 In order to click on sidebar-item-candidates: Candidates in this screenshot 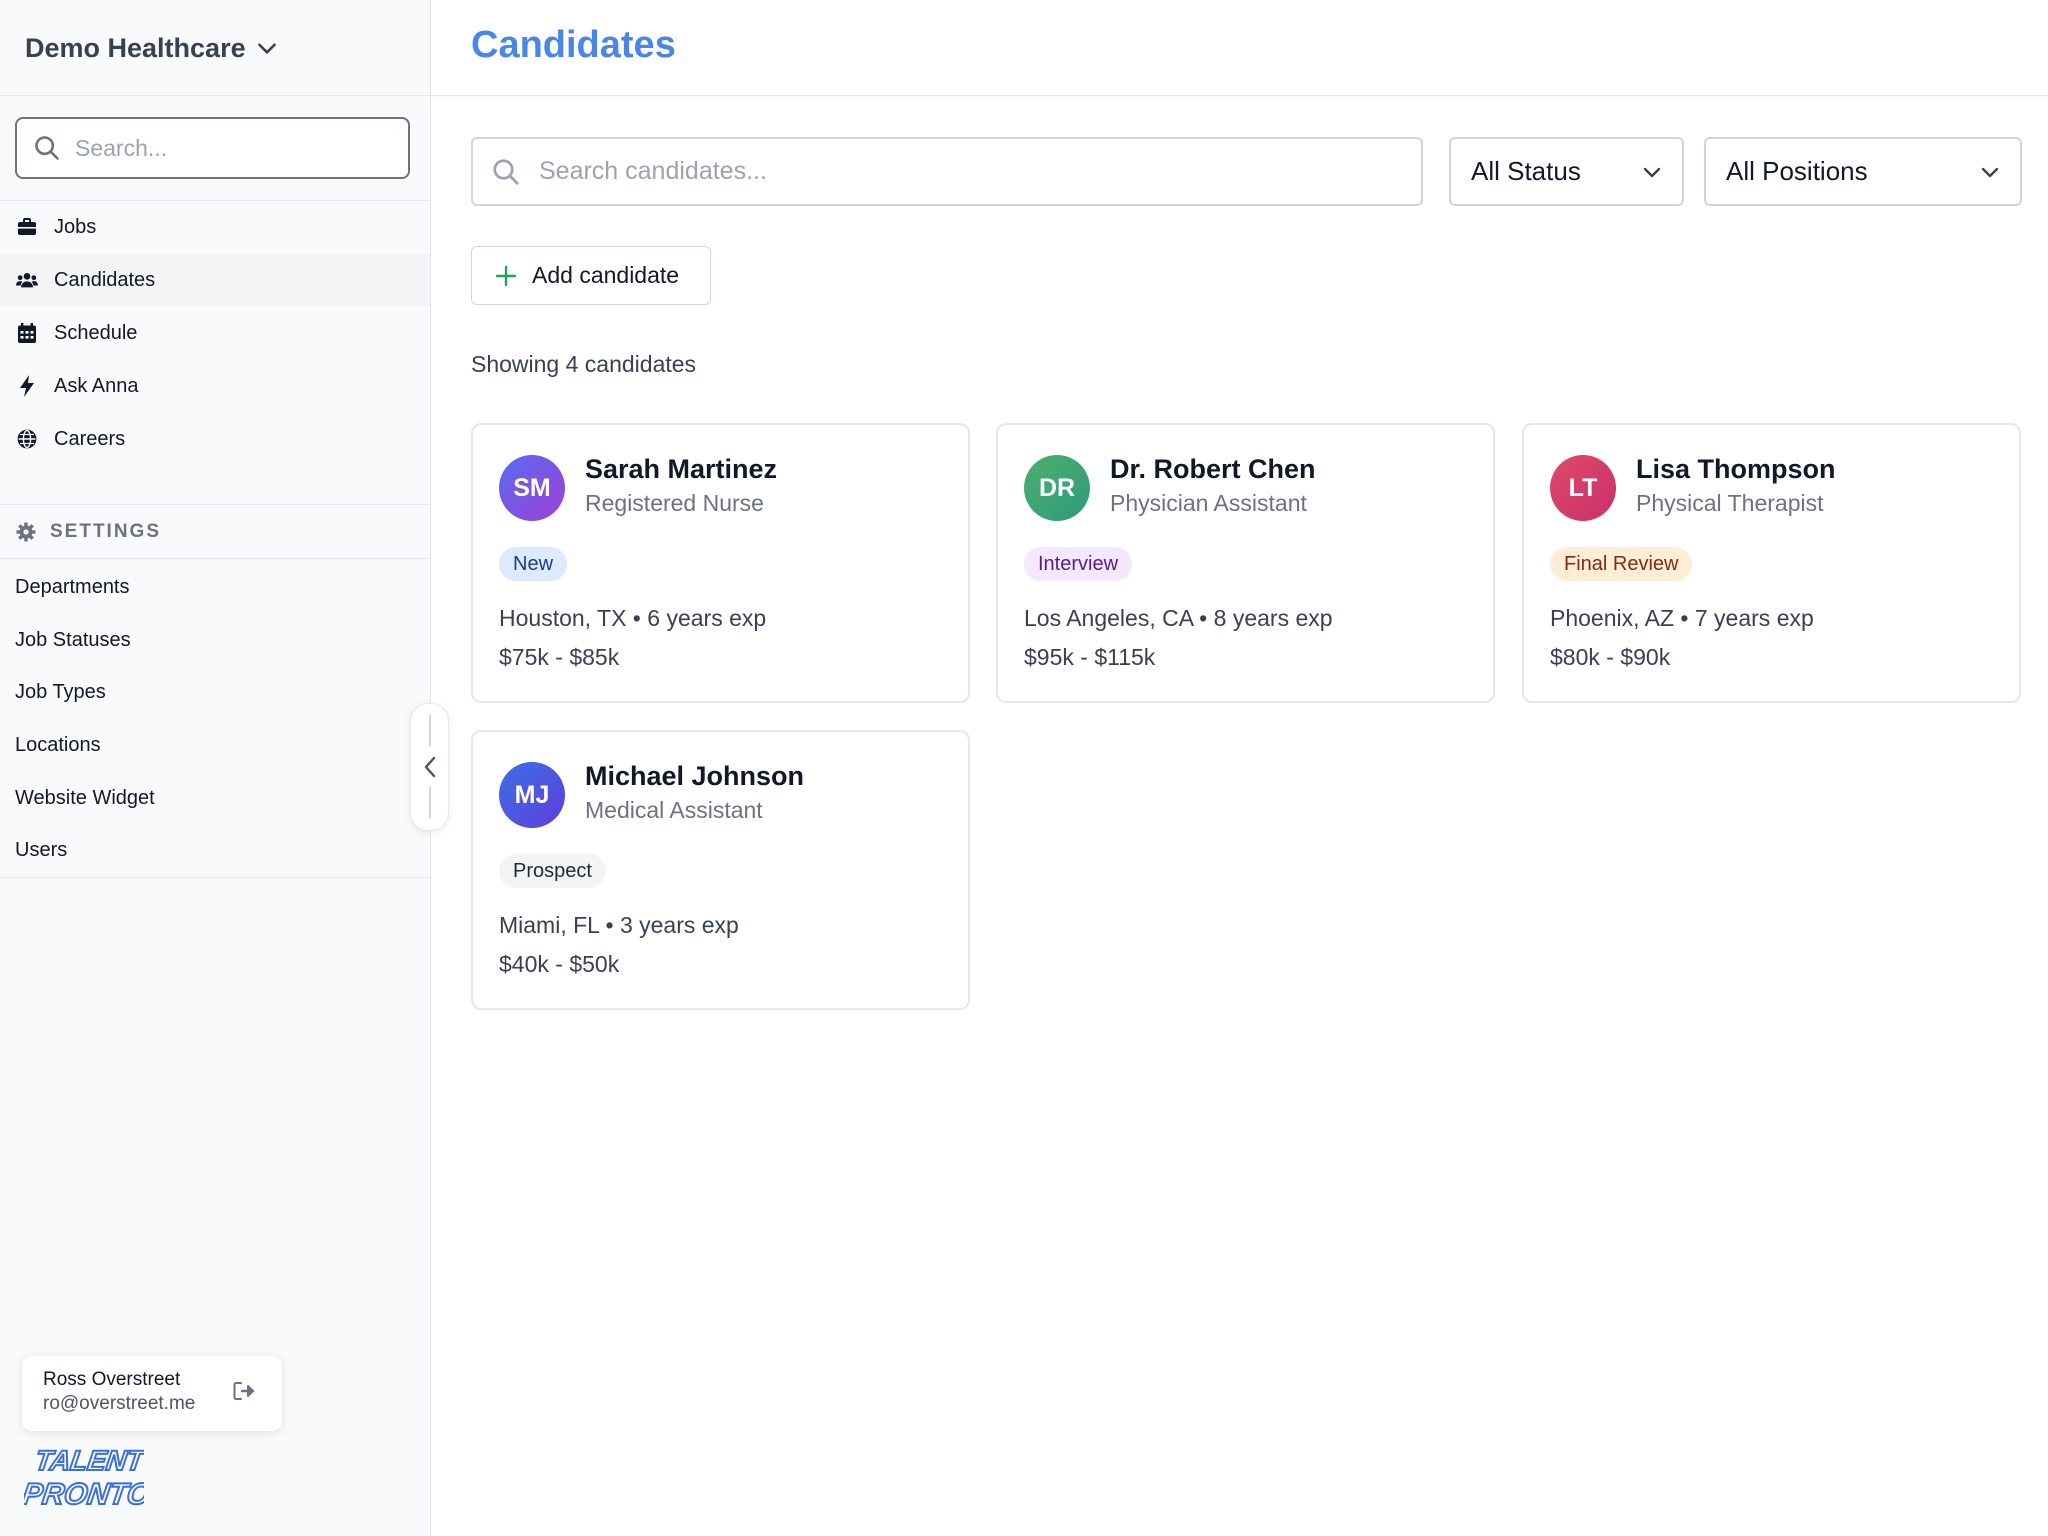, I will do `click(215, 280)`.